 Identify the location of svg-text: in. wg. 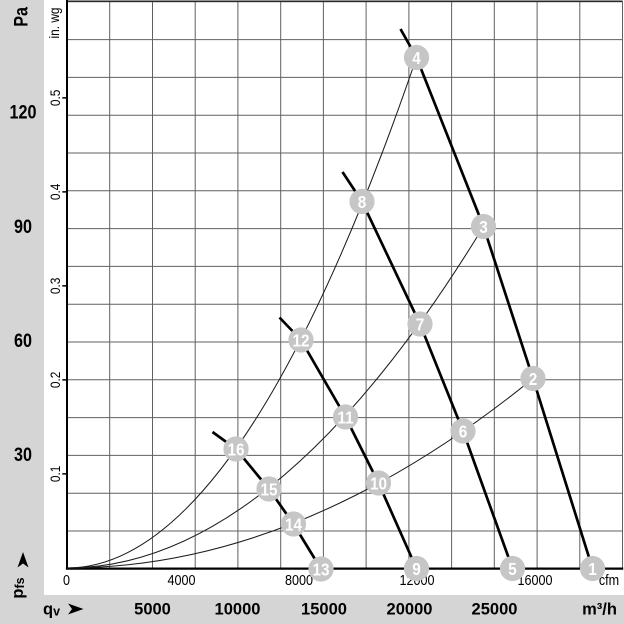
(54, 22).